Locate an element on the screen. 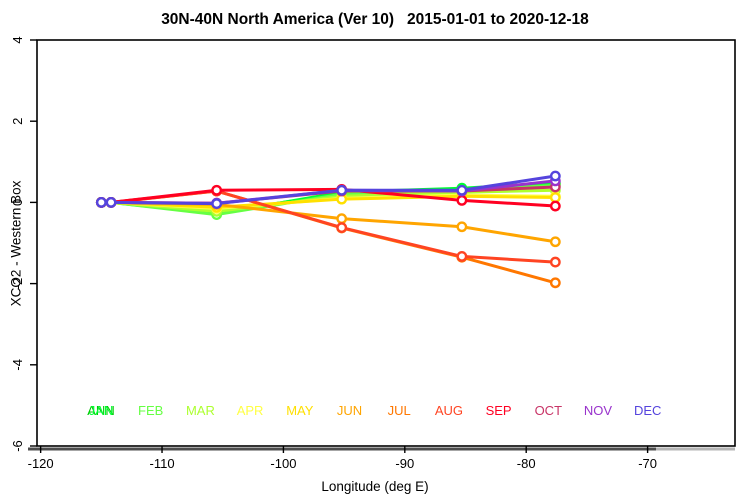 This screenshot has width=750, height=500. legend-label-NOV: NOV is located at coordinates (598, 410).